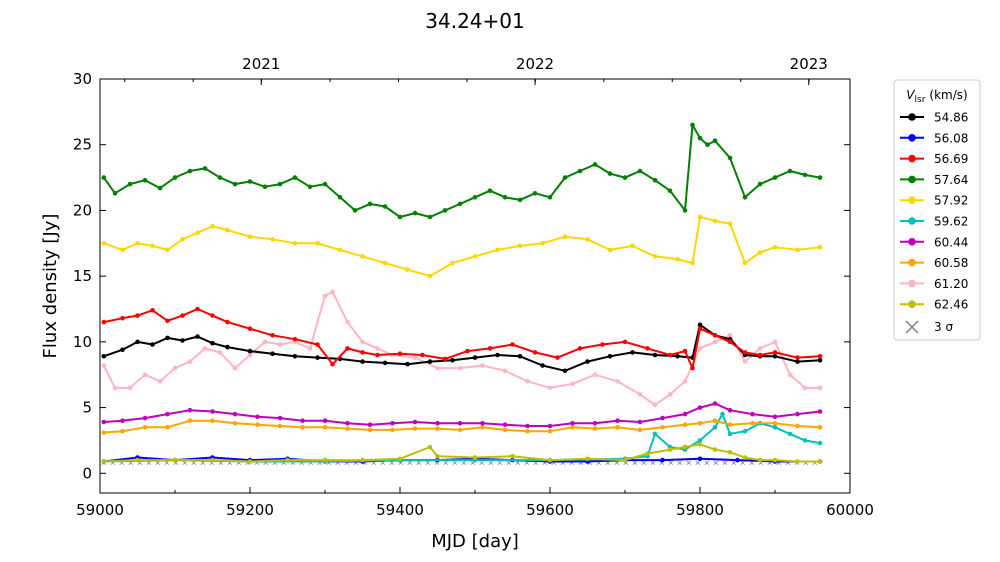 This screenshot has width=1000, height=562. What do you see at coordinates (934, 159) in the screenshot?
I see `legend-item-56.69: 56.69` at bounding box center [934, 159].